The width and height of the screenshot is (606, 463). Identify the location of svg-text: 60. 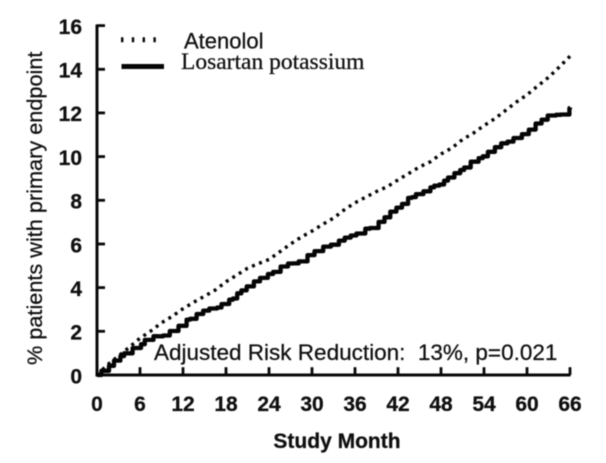
(526, 404).